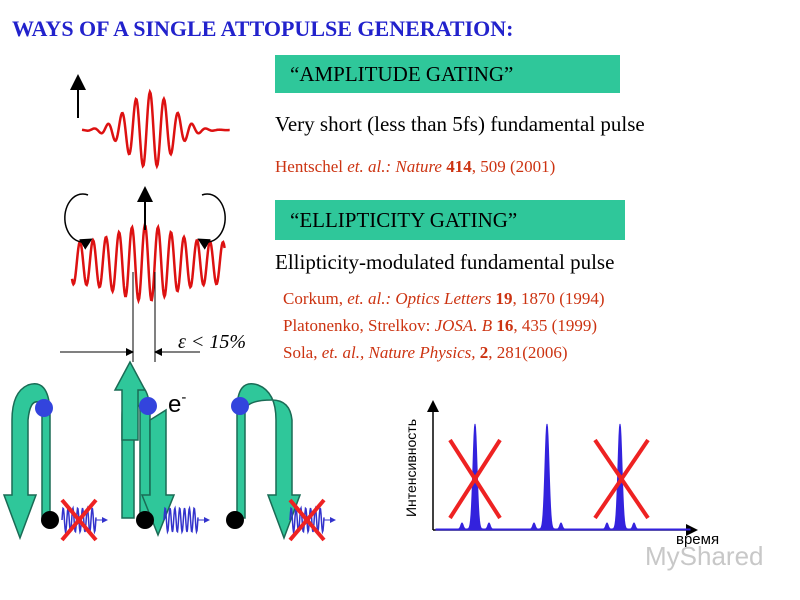 The width and height of the screenshot is (800, 600). Describe the element at coordinates (555, 325) in the screenshot. I see `reference-part: , 435 (1999)` at that location.